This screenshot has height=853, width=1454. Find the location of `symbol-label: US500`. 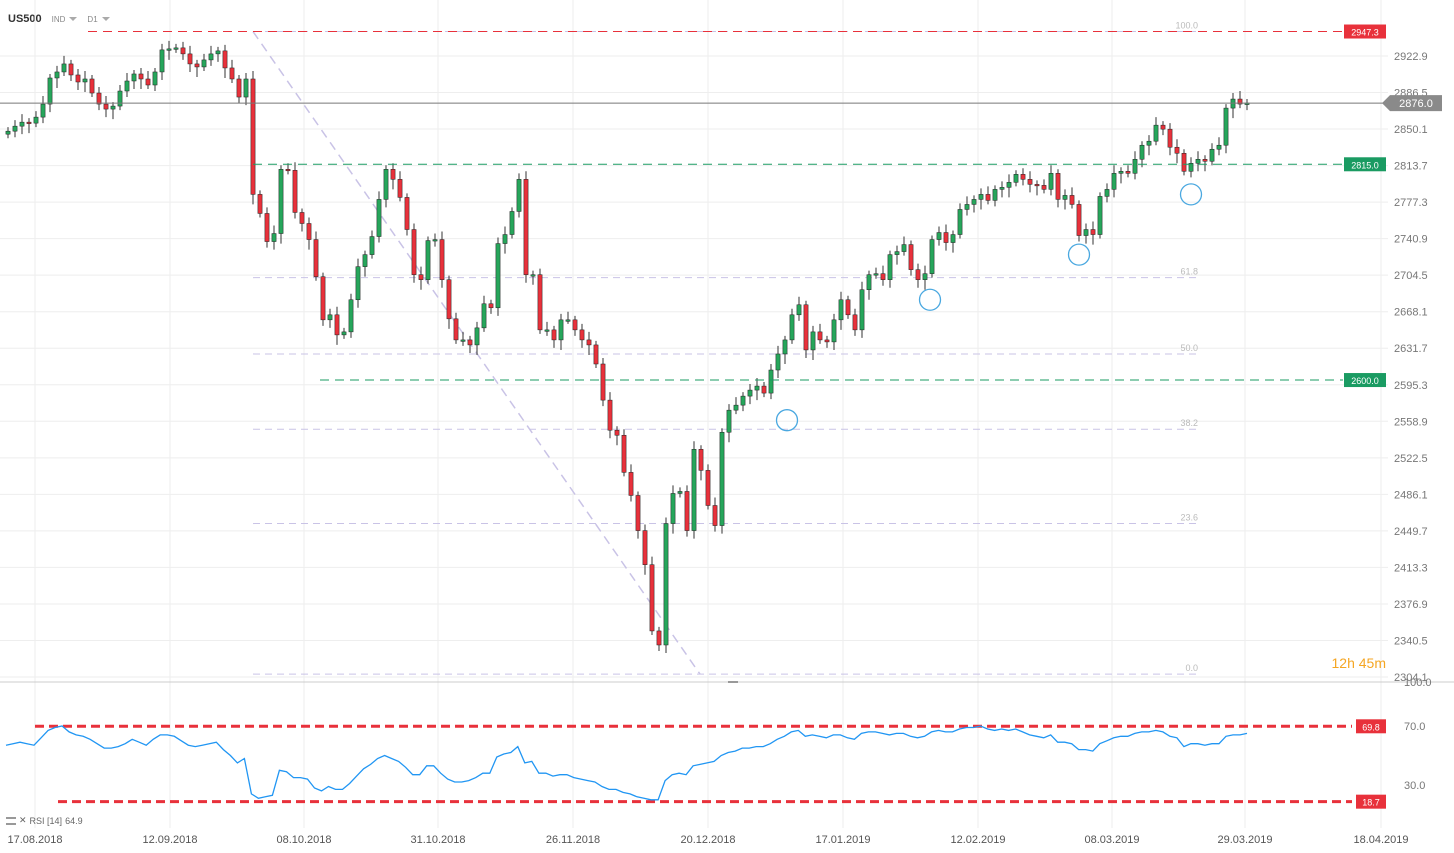

symbol-label: US500 is located at coordinates (25, 19).